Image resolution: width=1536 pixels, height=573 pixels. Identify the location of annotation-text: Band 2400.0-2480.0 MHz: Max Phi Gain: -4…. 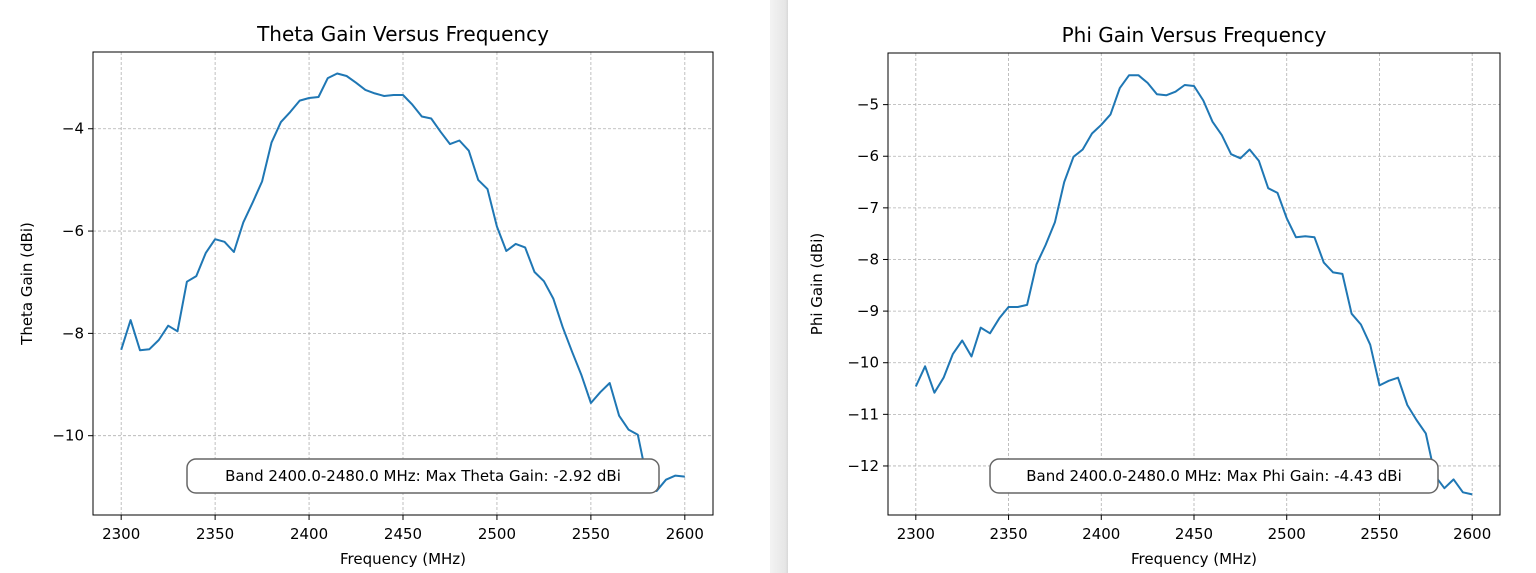
(1213, 476).